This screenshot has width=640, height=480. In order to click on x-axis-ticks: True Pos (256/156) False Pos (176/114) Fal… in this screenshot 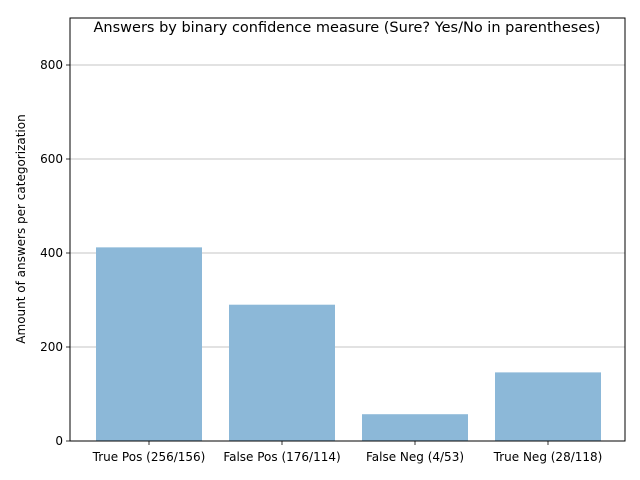, I will do `click(347, 452)`.